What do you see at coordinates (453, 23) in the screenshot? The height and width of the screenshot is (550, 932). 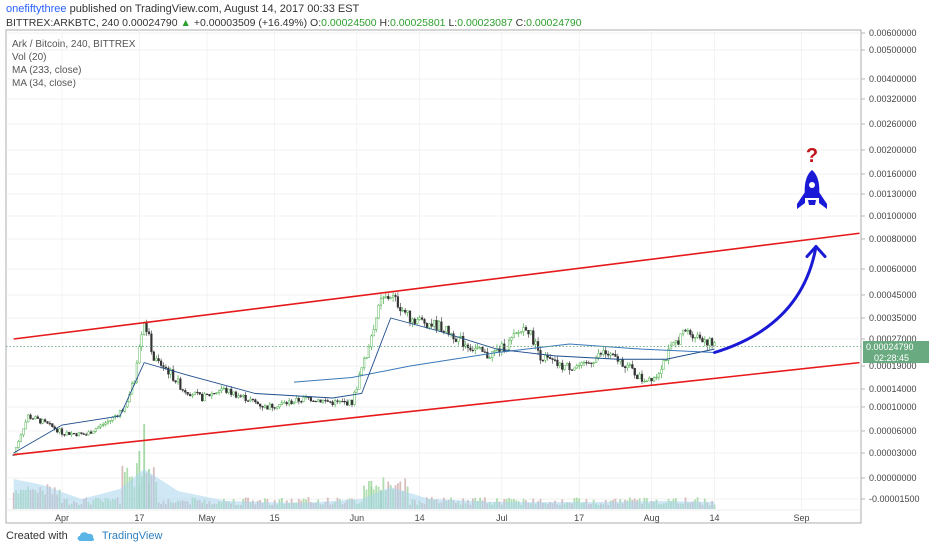 I see `l-label: L:` at bounding box center [453, 23].